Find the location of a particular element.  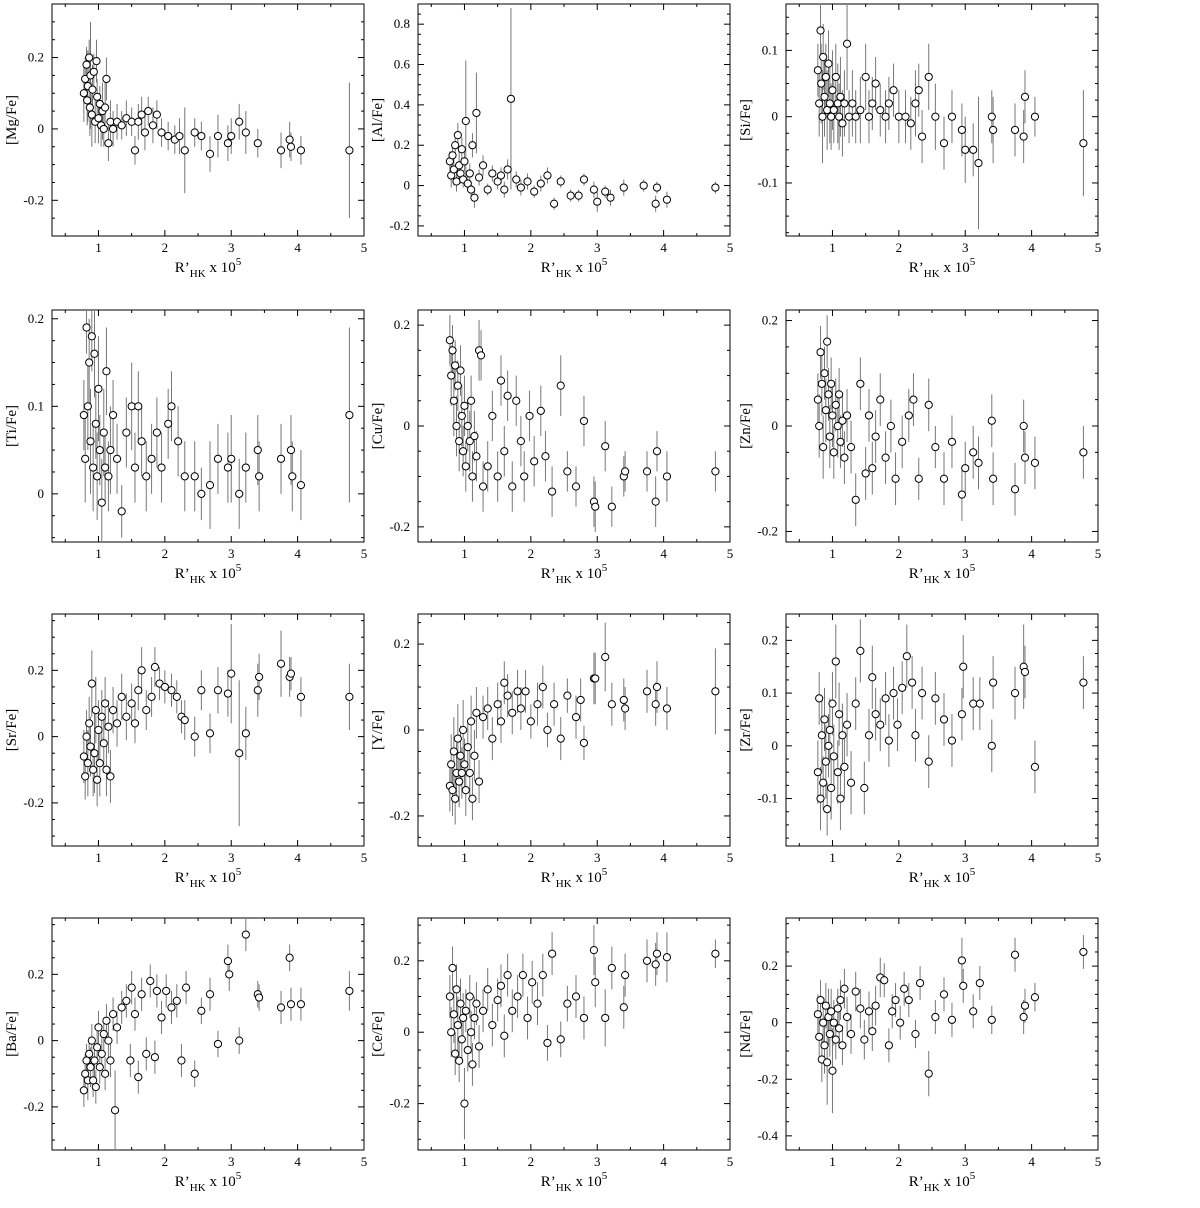

y-tick-label: 0.2 is located at coordinates (402, 324).